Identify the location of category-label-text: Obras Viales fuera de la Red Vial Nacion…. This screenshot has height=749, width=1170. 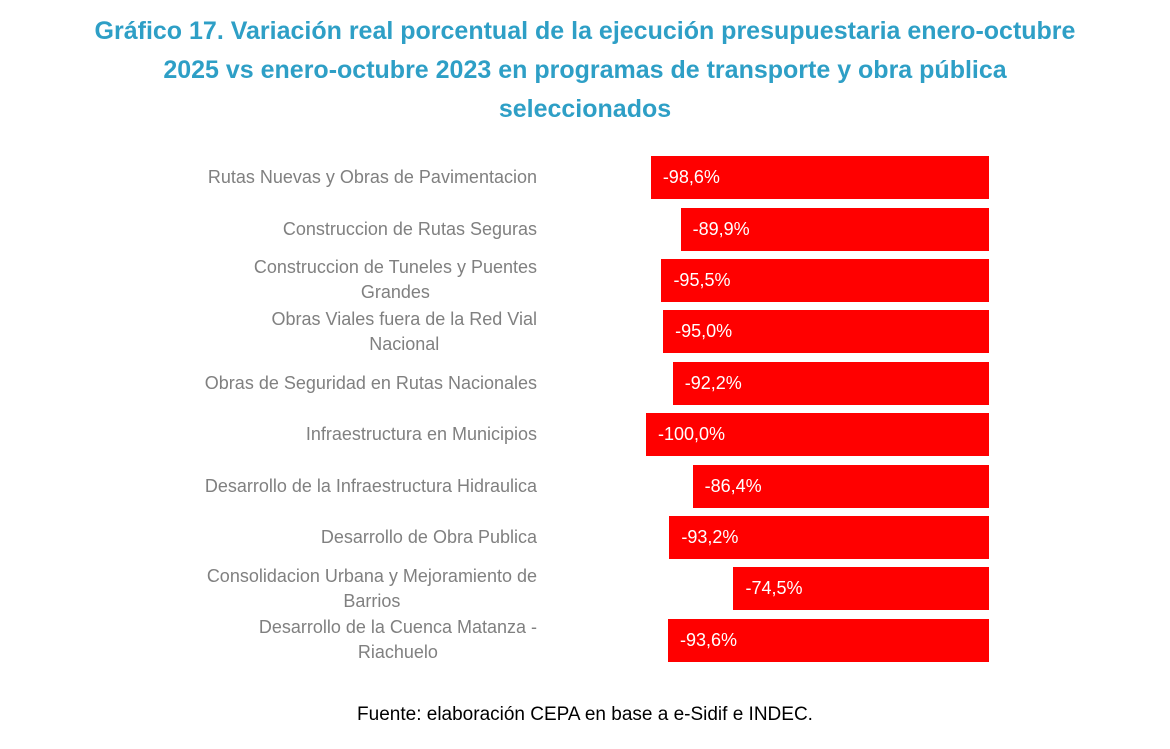
(404, 331).